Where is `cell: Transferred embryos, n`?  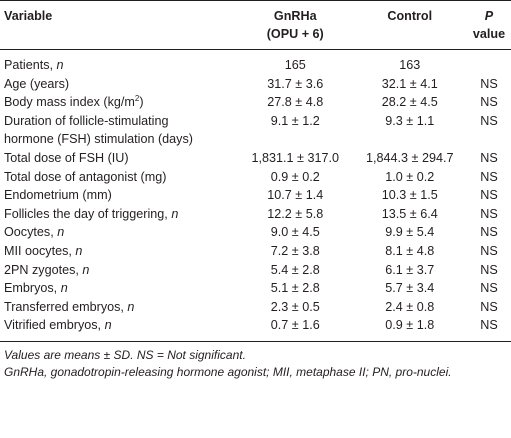
cell: Transferred embryos, n is located at coordinates (119, 307).